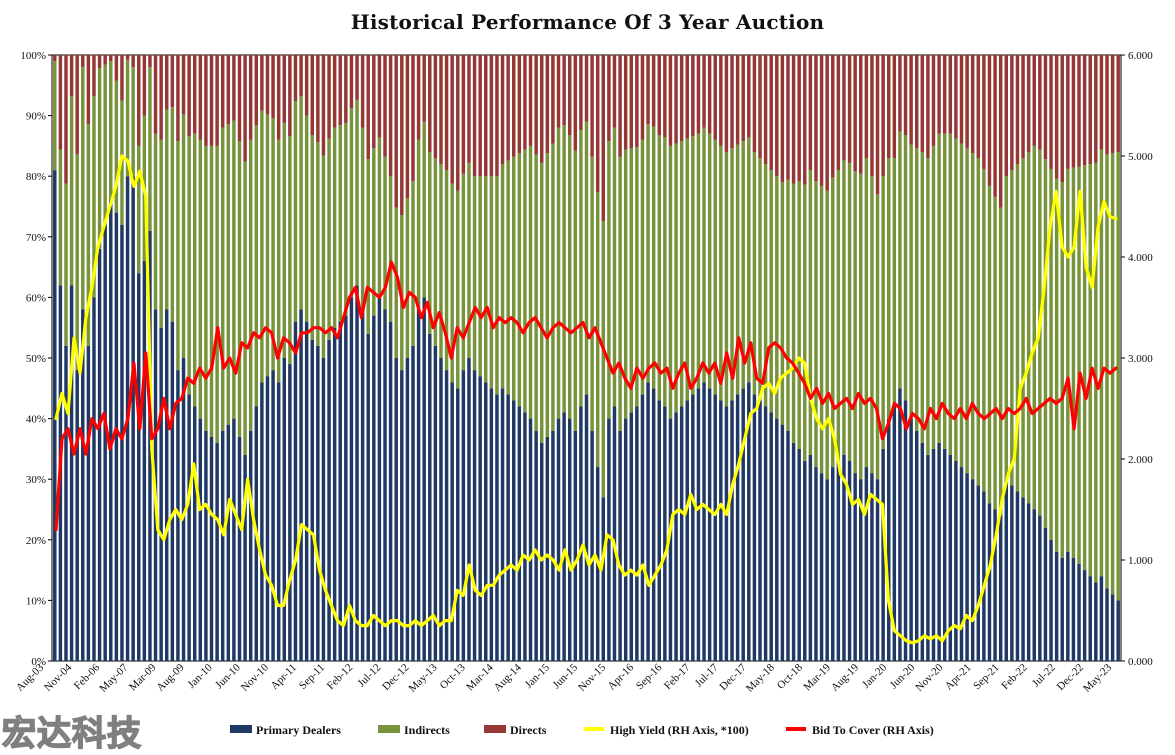 This screenshot has width=1175, height=755. What do you see at coordinates (312, 677) in the screenshot?
I see `x-axis-tick-label: Sep-11` at bounding box center [312, 677].